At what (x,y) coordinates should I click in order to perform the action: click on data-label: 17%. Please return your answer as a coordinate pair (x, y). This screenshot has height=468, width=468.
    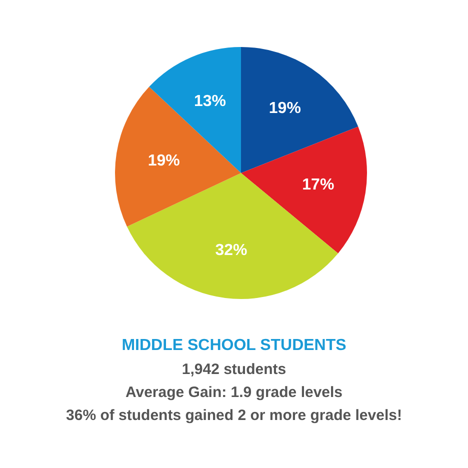
    Looking at the image, I should click on (318, 185).